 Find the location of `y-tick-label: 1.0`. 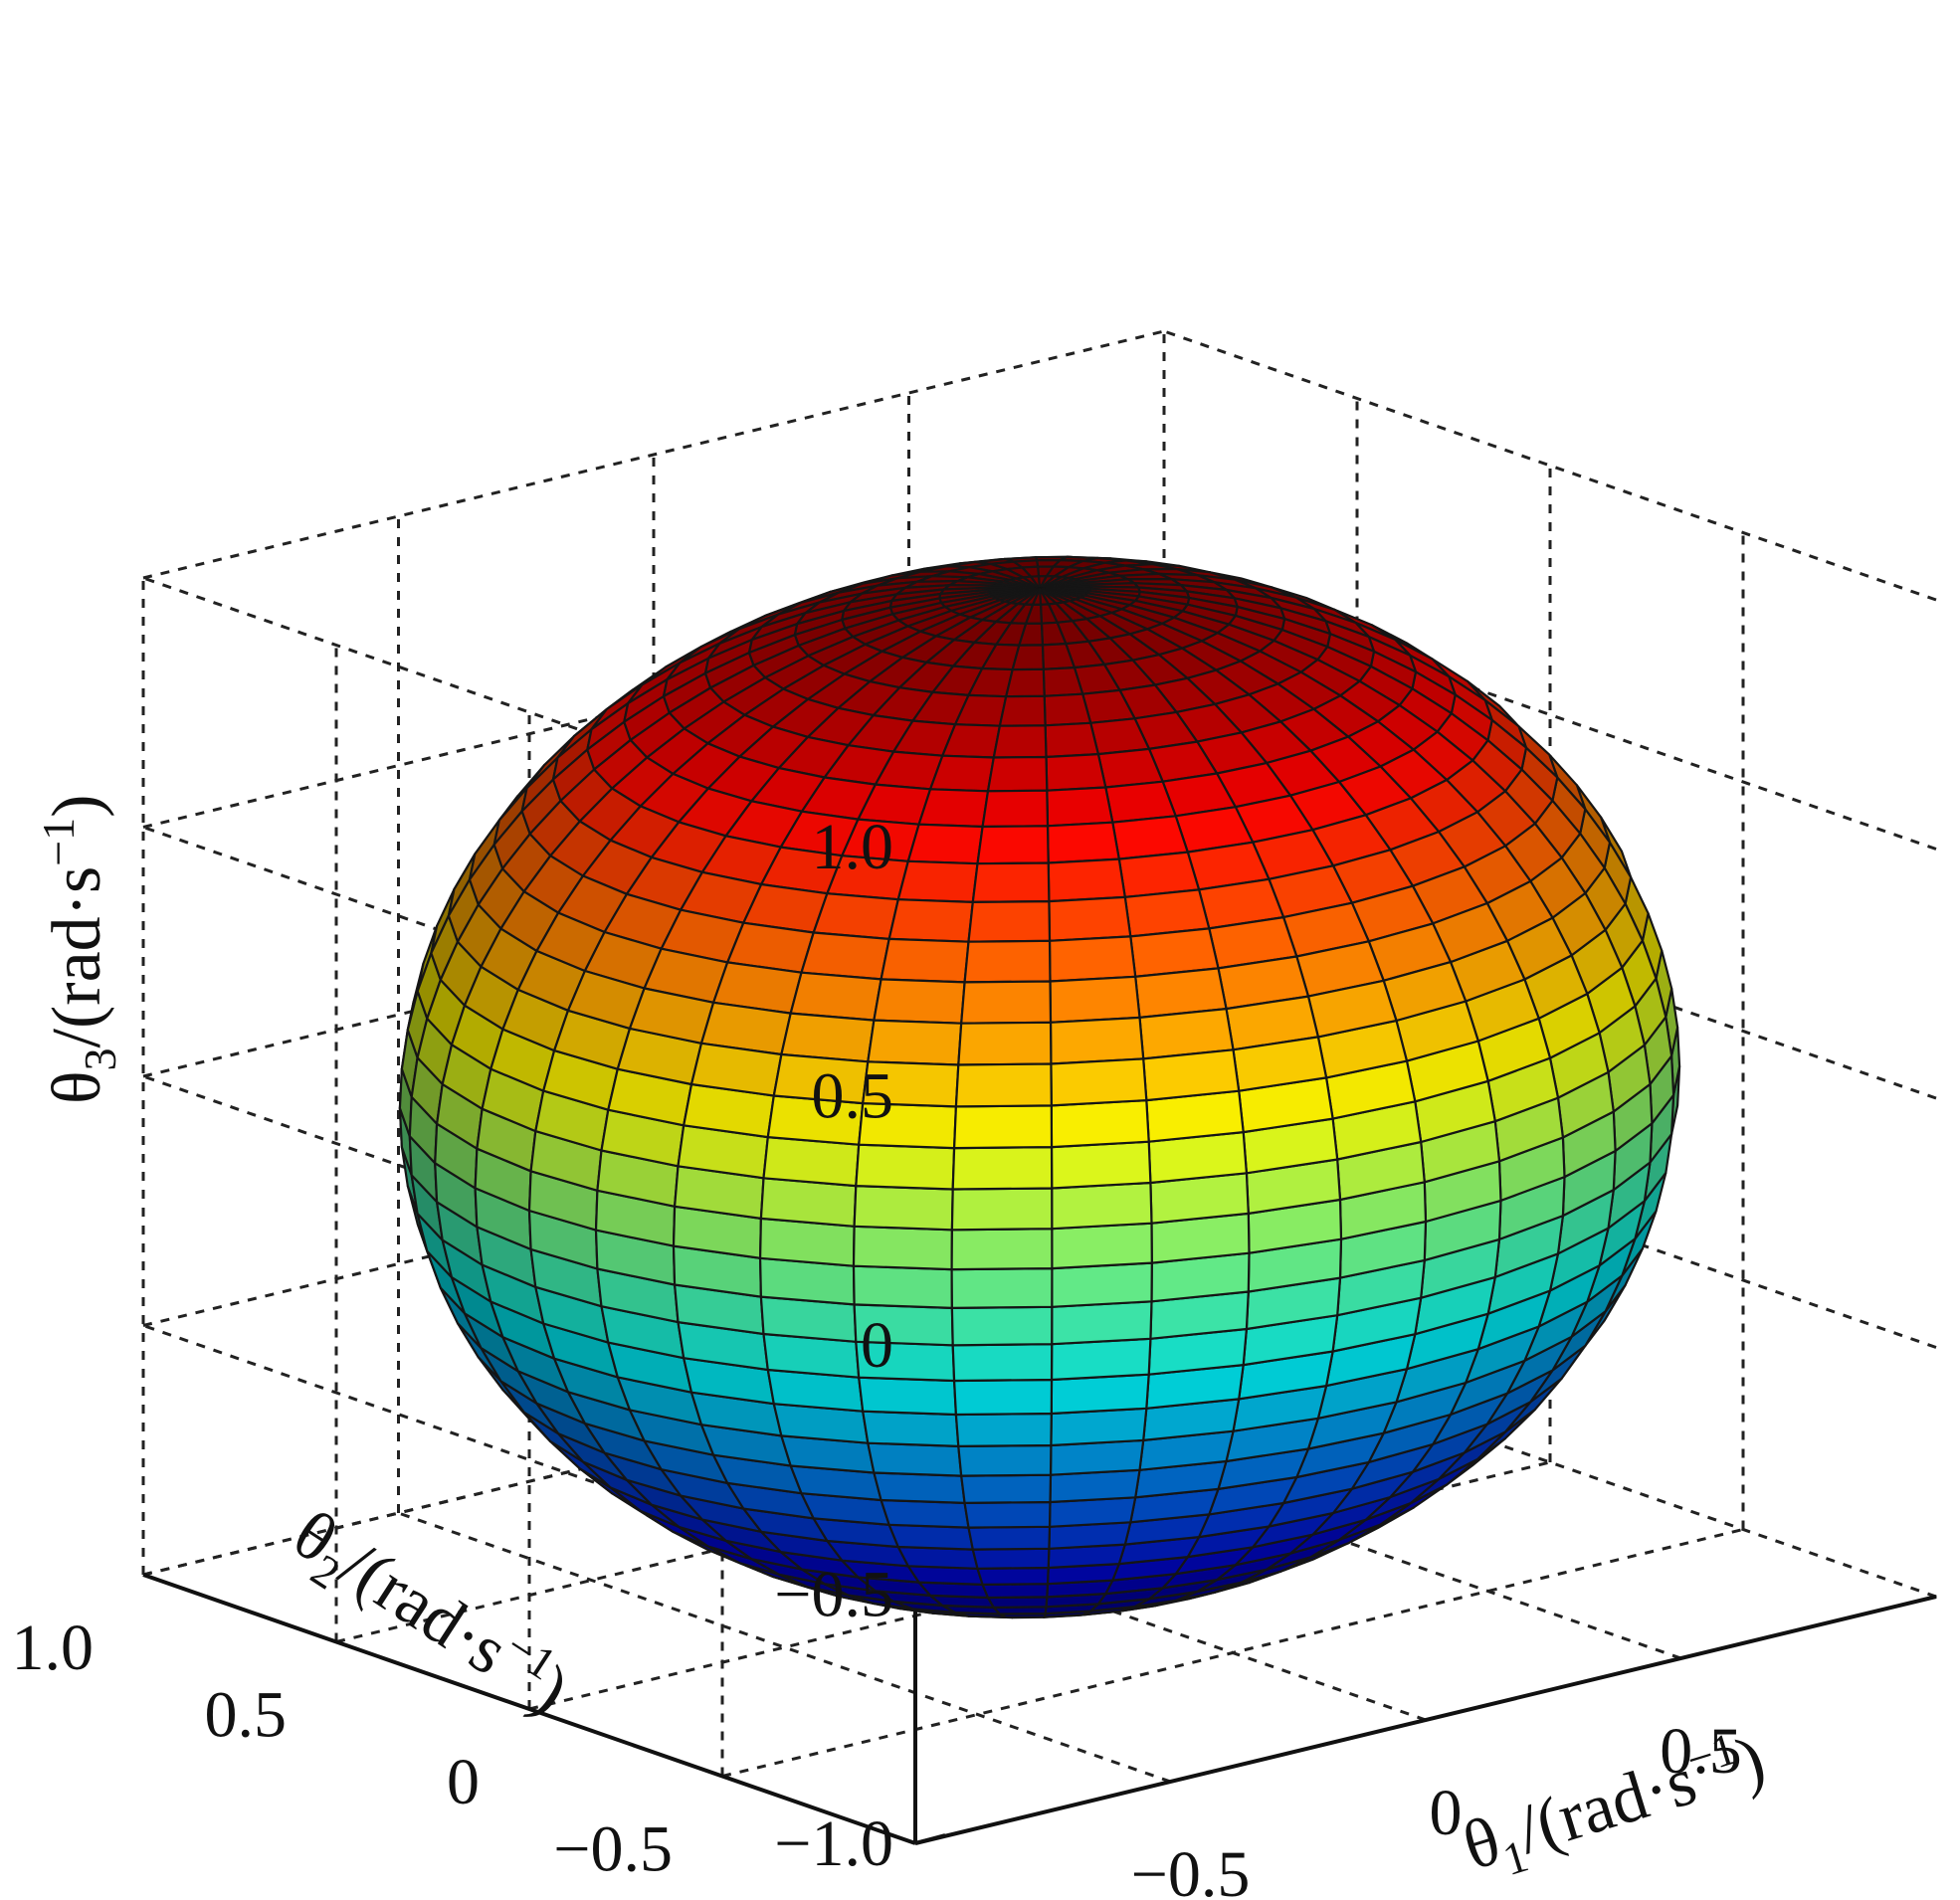

y-tick-label: 1.0 is located at coordinates (53, 1648).